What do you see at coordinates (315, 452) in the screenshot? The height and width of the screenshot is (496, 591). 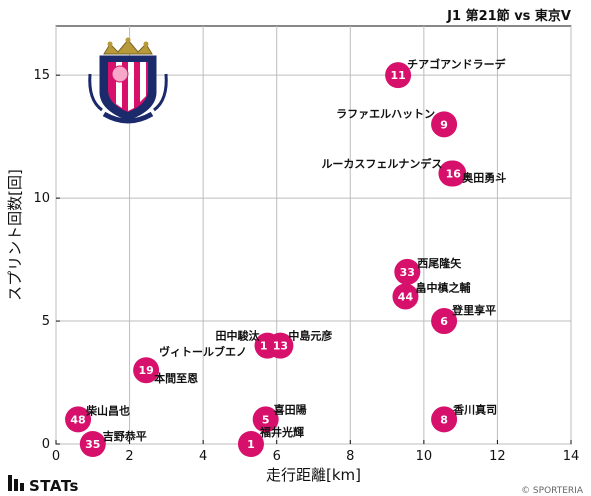 I see `x-ticks: 0 2 4 6 8 10 12 14` at bounding box center [315, 452].